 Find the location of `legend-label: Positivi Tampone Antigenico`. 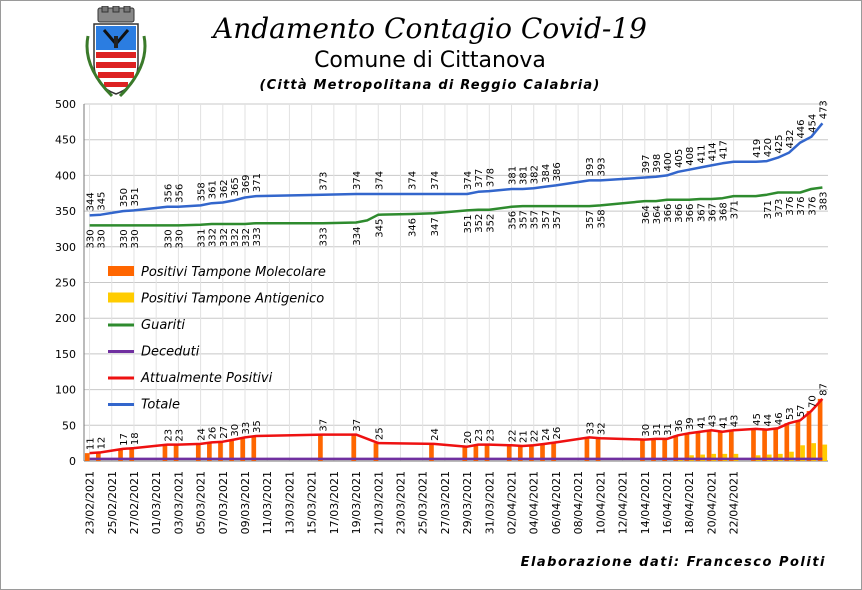

legend-label: Positivi Tampone Antigenico is located at coordinates (232, 299).